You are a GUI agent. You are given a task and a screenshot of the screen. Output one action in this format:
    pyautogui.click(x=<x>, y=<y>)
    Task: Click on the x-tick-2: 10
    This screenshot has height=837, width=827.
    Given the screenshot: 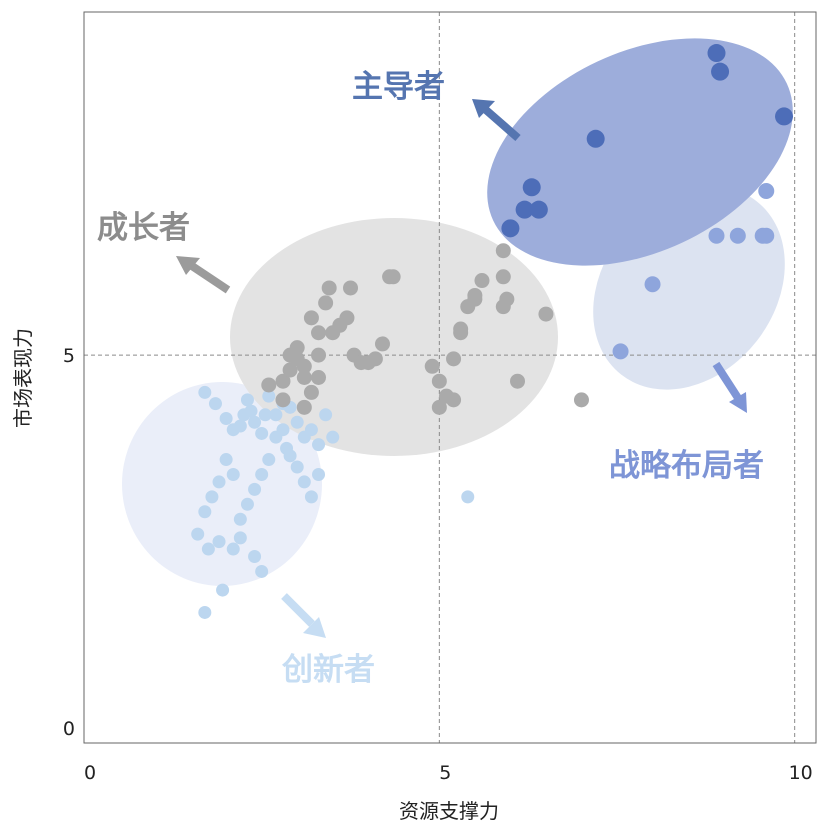 What is the action you would take?
    pyautogui.click(x=801, y=773)
    